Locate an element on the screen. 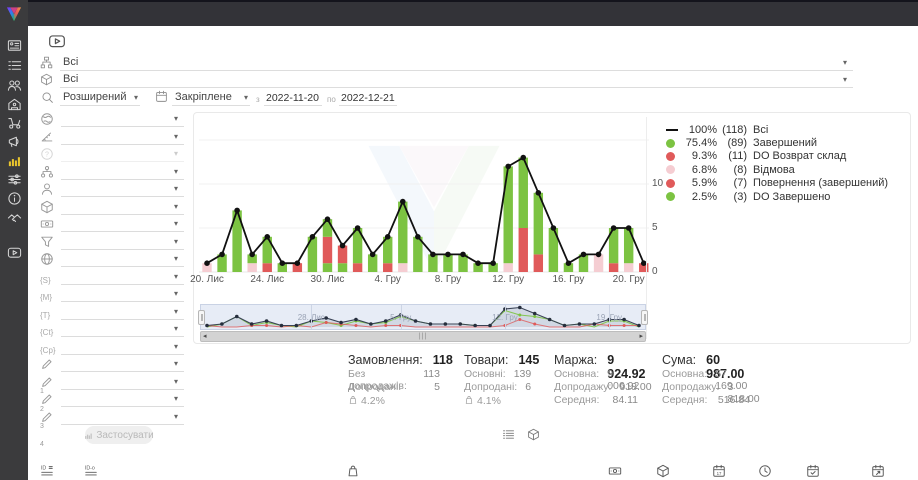 Image resolution: width=918 pixels, height=480 pixels. handshake-icon is located at coordinates (14, 217).